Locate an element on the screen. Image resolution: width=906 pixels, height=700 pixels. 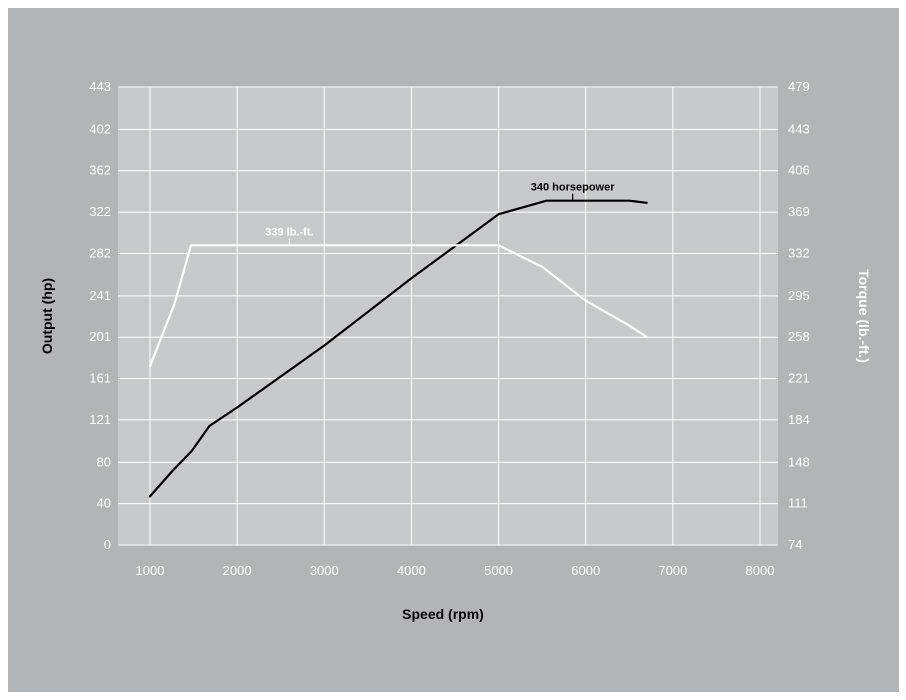
y-axis-title-left: Output (hp) is located at coordinates (47, 316).